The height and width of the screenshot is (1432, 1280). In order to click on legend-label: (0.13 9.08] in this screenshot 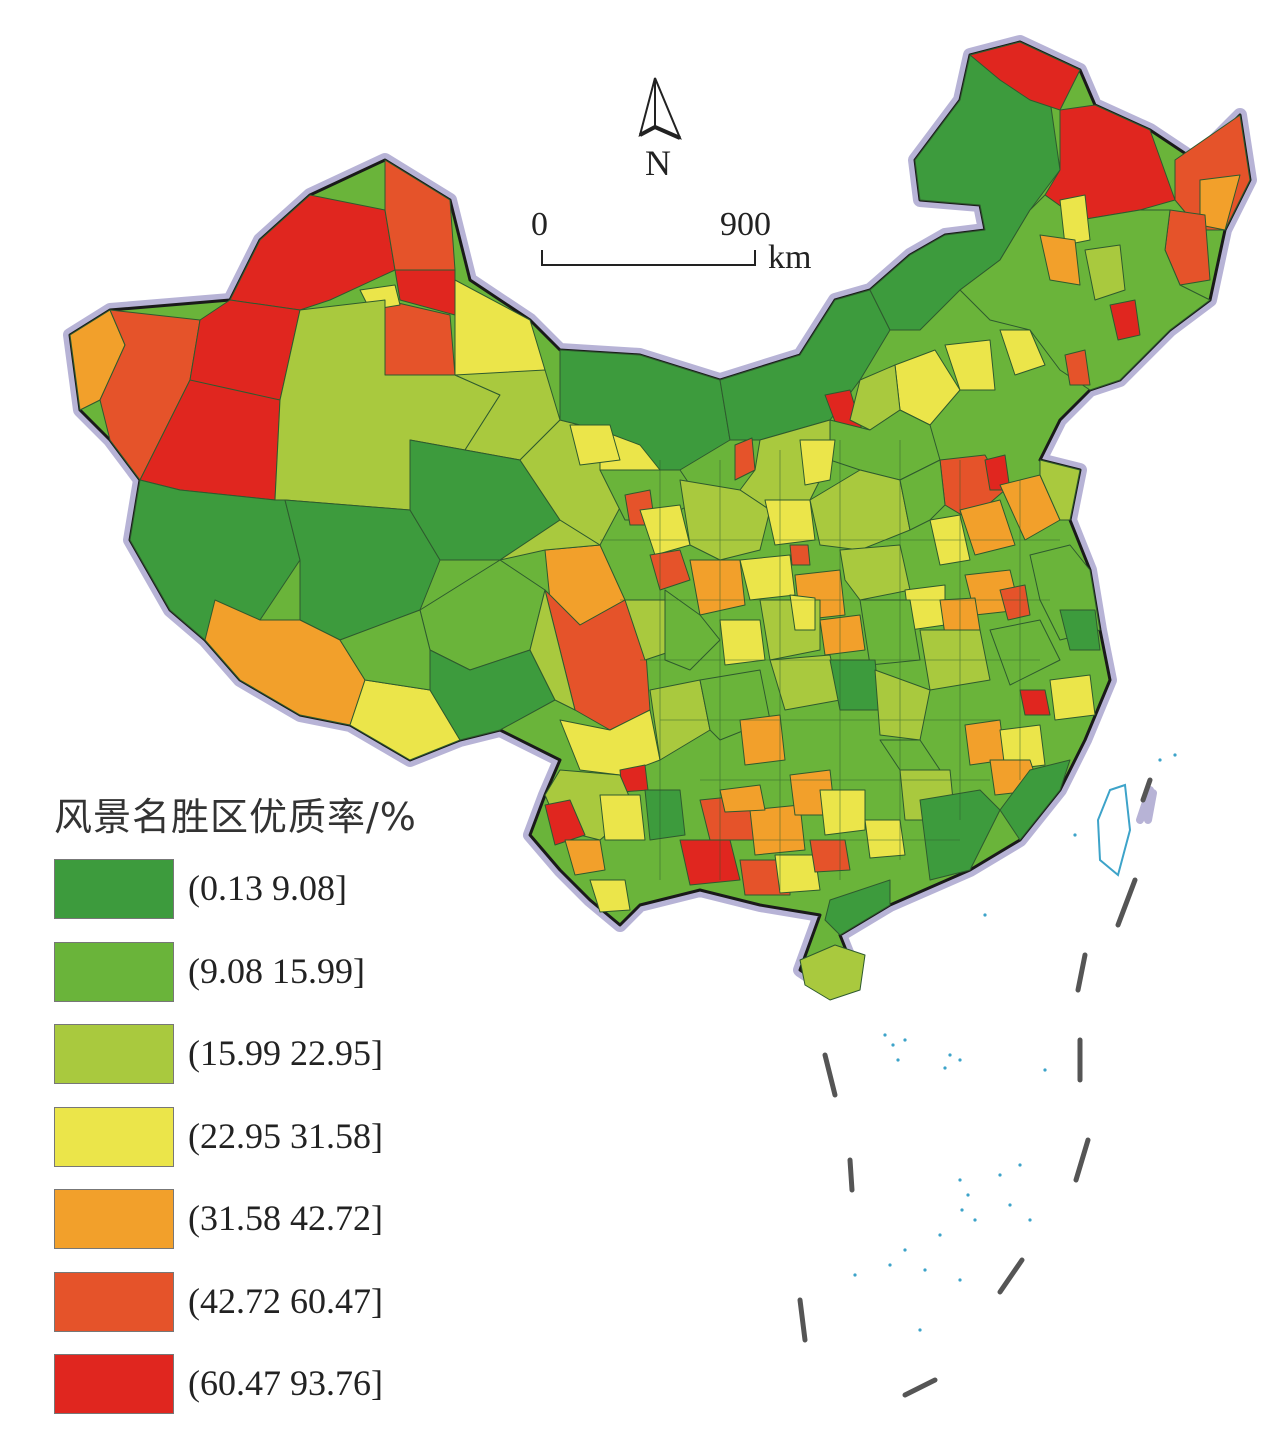, I will do `click(267, 888)`.